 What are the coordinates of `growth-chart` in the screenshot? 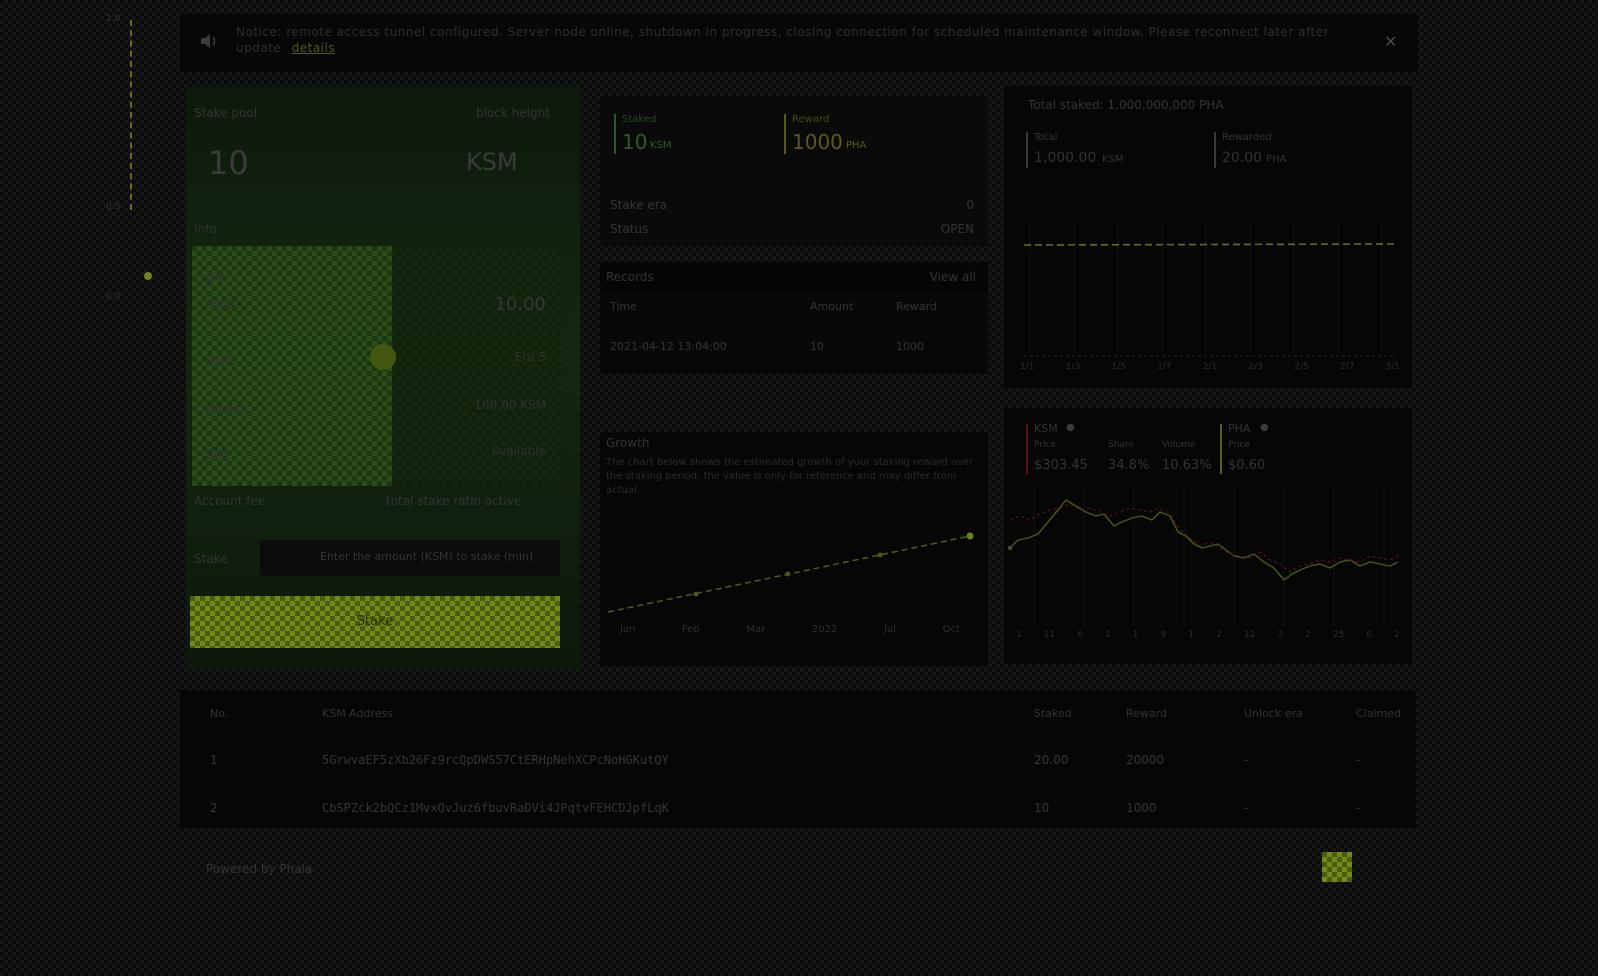 It's located at (790, 572).